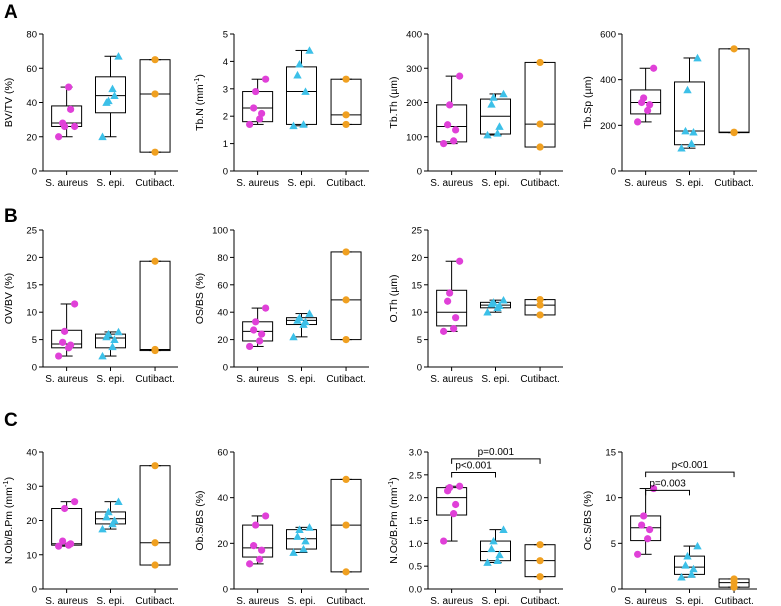 The height and width of the screenshot is (606, 781). What do you see at coordinates (416, 258) in the screenshot?
I see `y-tick-label: 20` at bounding box center [416, 258].